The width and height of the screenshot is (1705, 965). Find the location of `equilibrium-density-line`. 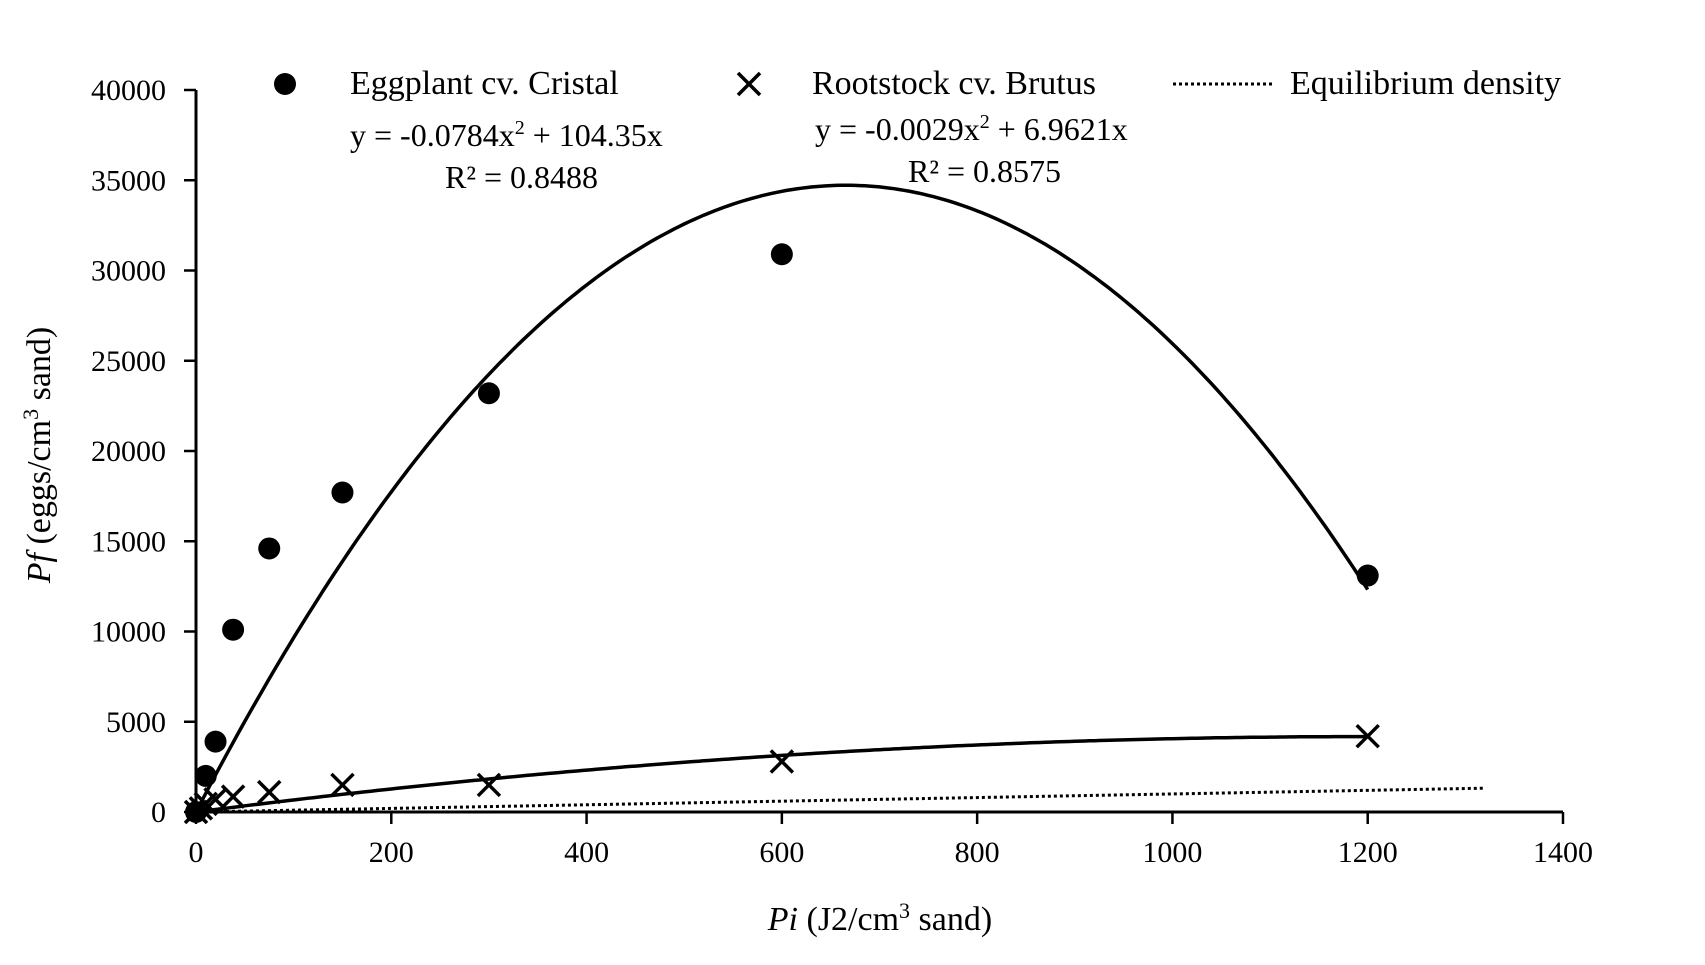

equilibrium-density-line is located at coordinates (840, 800).